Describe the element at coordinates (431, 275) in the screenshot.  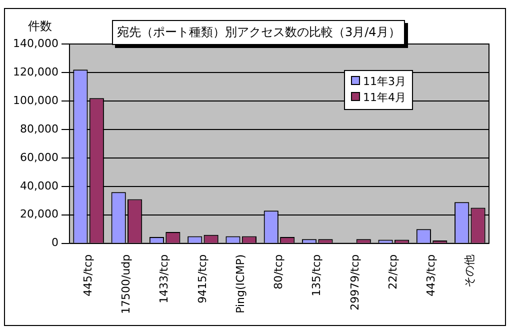
I see `x-tick-label: 443/tcp` at that location.